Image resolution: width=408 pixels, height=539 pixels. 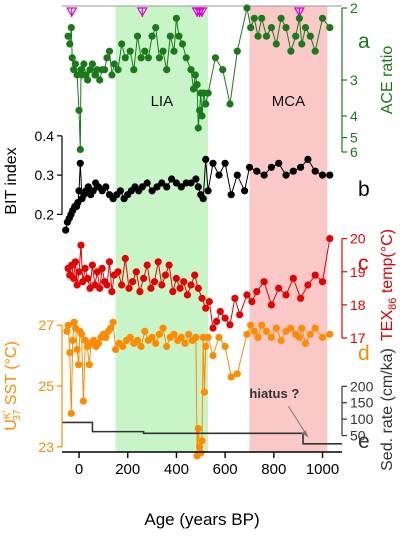 I want to click on sed-rate-step-line, so click(x=202, y=433).